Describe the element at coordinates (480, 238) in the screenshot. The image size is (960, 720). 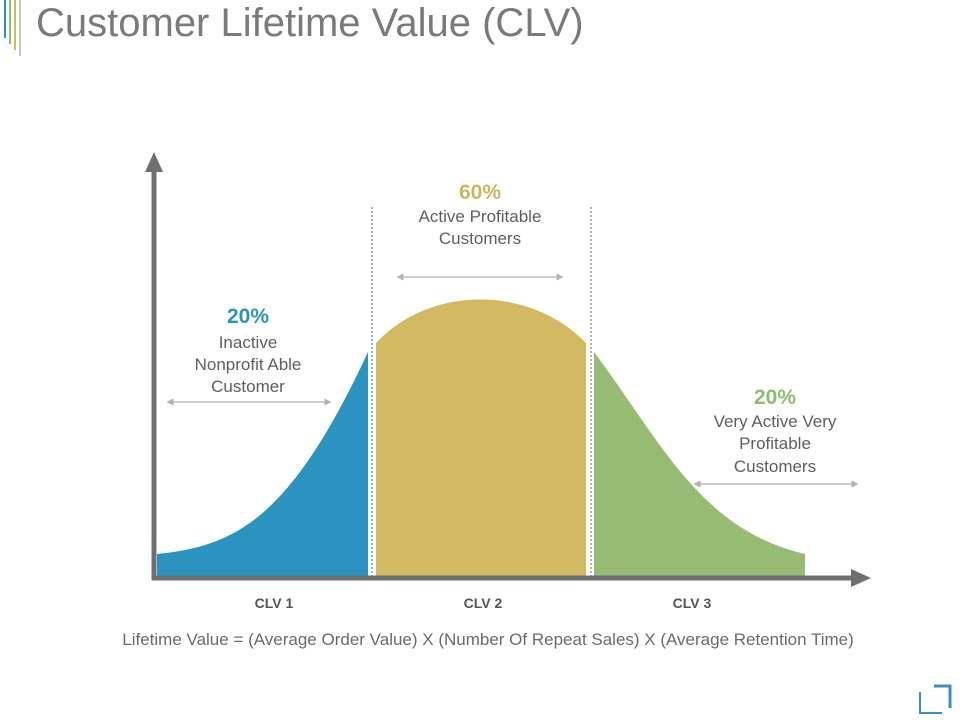
I see `clv2-label-line2: Customers` at that location.